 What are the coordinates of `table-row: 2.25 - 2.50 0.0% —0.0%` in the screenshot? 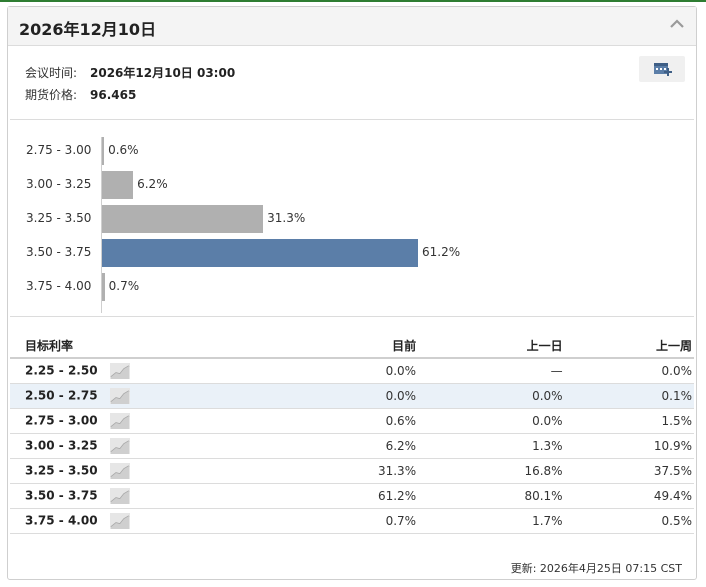 It's located at (352, 371).